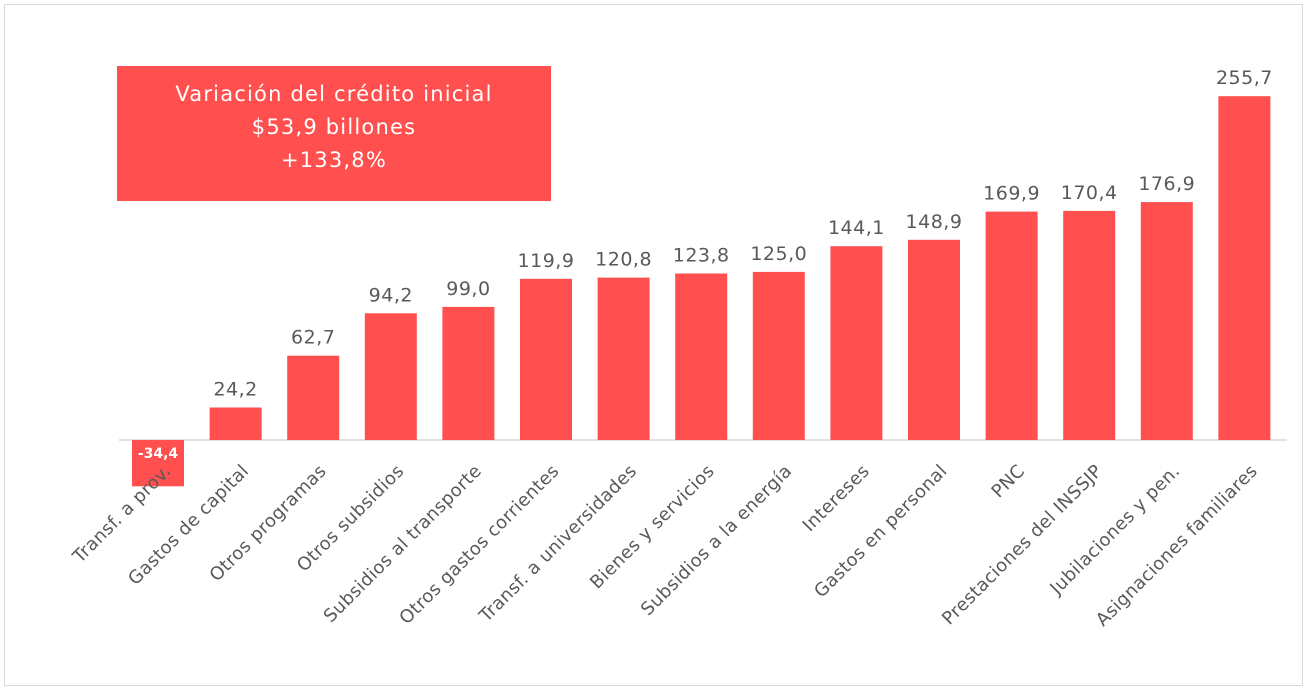 The image size is (1309, 691). Describe the element at coordinates (623, 260) in the screenshot. I see `bar-value-label: 120,8` at that location.